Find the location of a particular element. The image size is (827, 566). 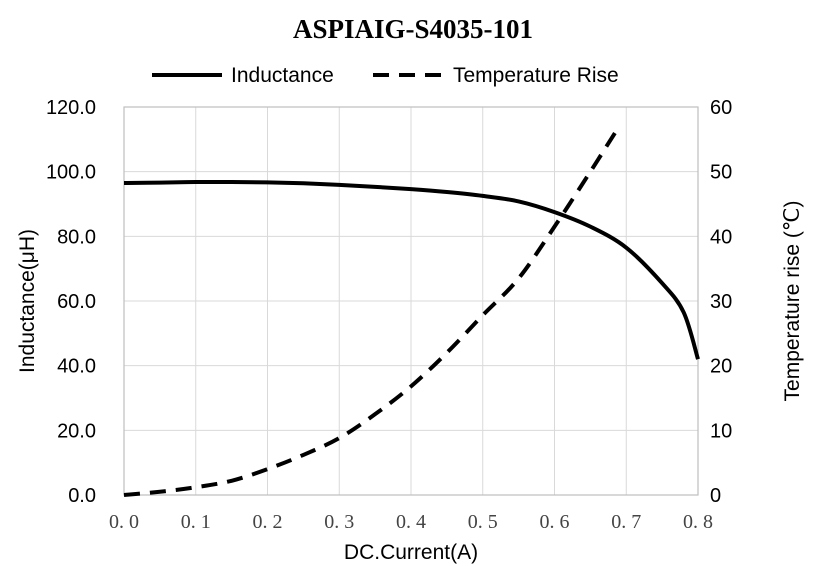

x-axis: 0. 0 0. 1 0. 2 0. 3 0. 4 0. 5 0. 6 0. 7 0. 8 is located at coordinates (411, 522).